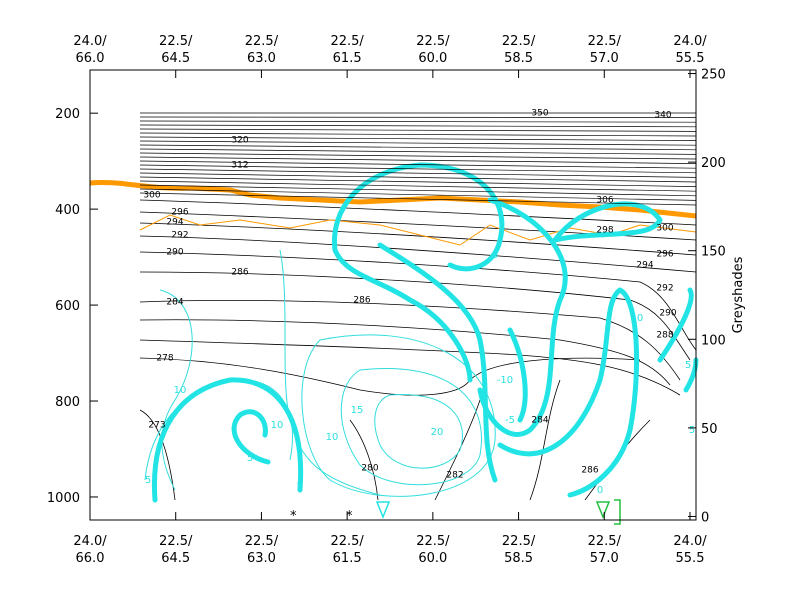 The width and height of the screenshot is (800, 600). I want to click on y-tick-label: 200, so click(67, 114).